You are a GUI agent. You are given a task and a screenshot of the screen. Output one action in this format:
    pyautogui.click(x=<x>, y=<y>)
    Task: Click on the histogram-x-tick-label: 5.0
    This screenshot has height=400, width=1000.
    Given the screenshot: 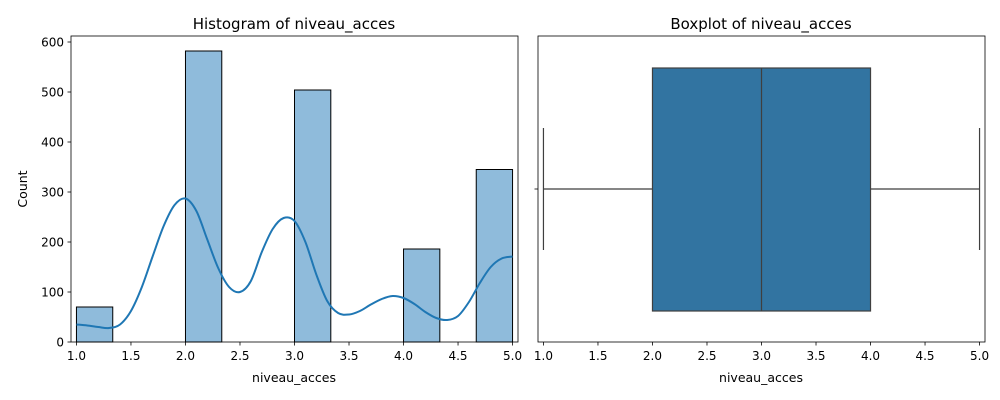 What is the action you would take?
    pyautogui.click(x=512, y=356)
    